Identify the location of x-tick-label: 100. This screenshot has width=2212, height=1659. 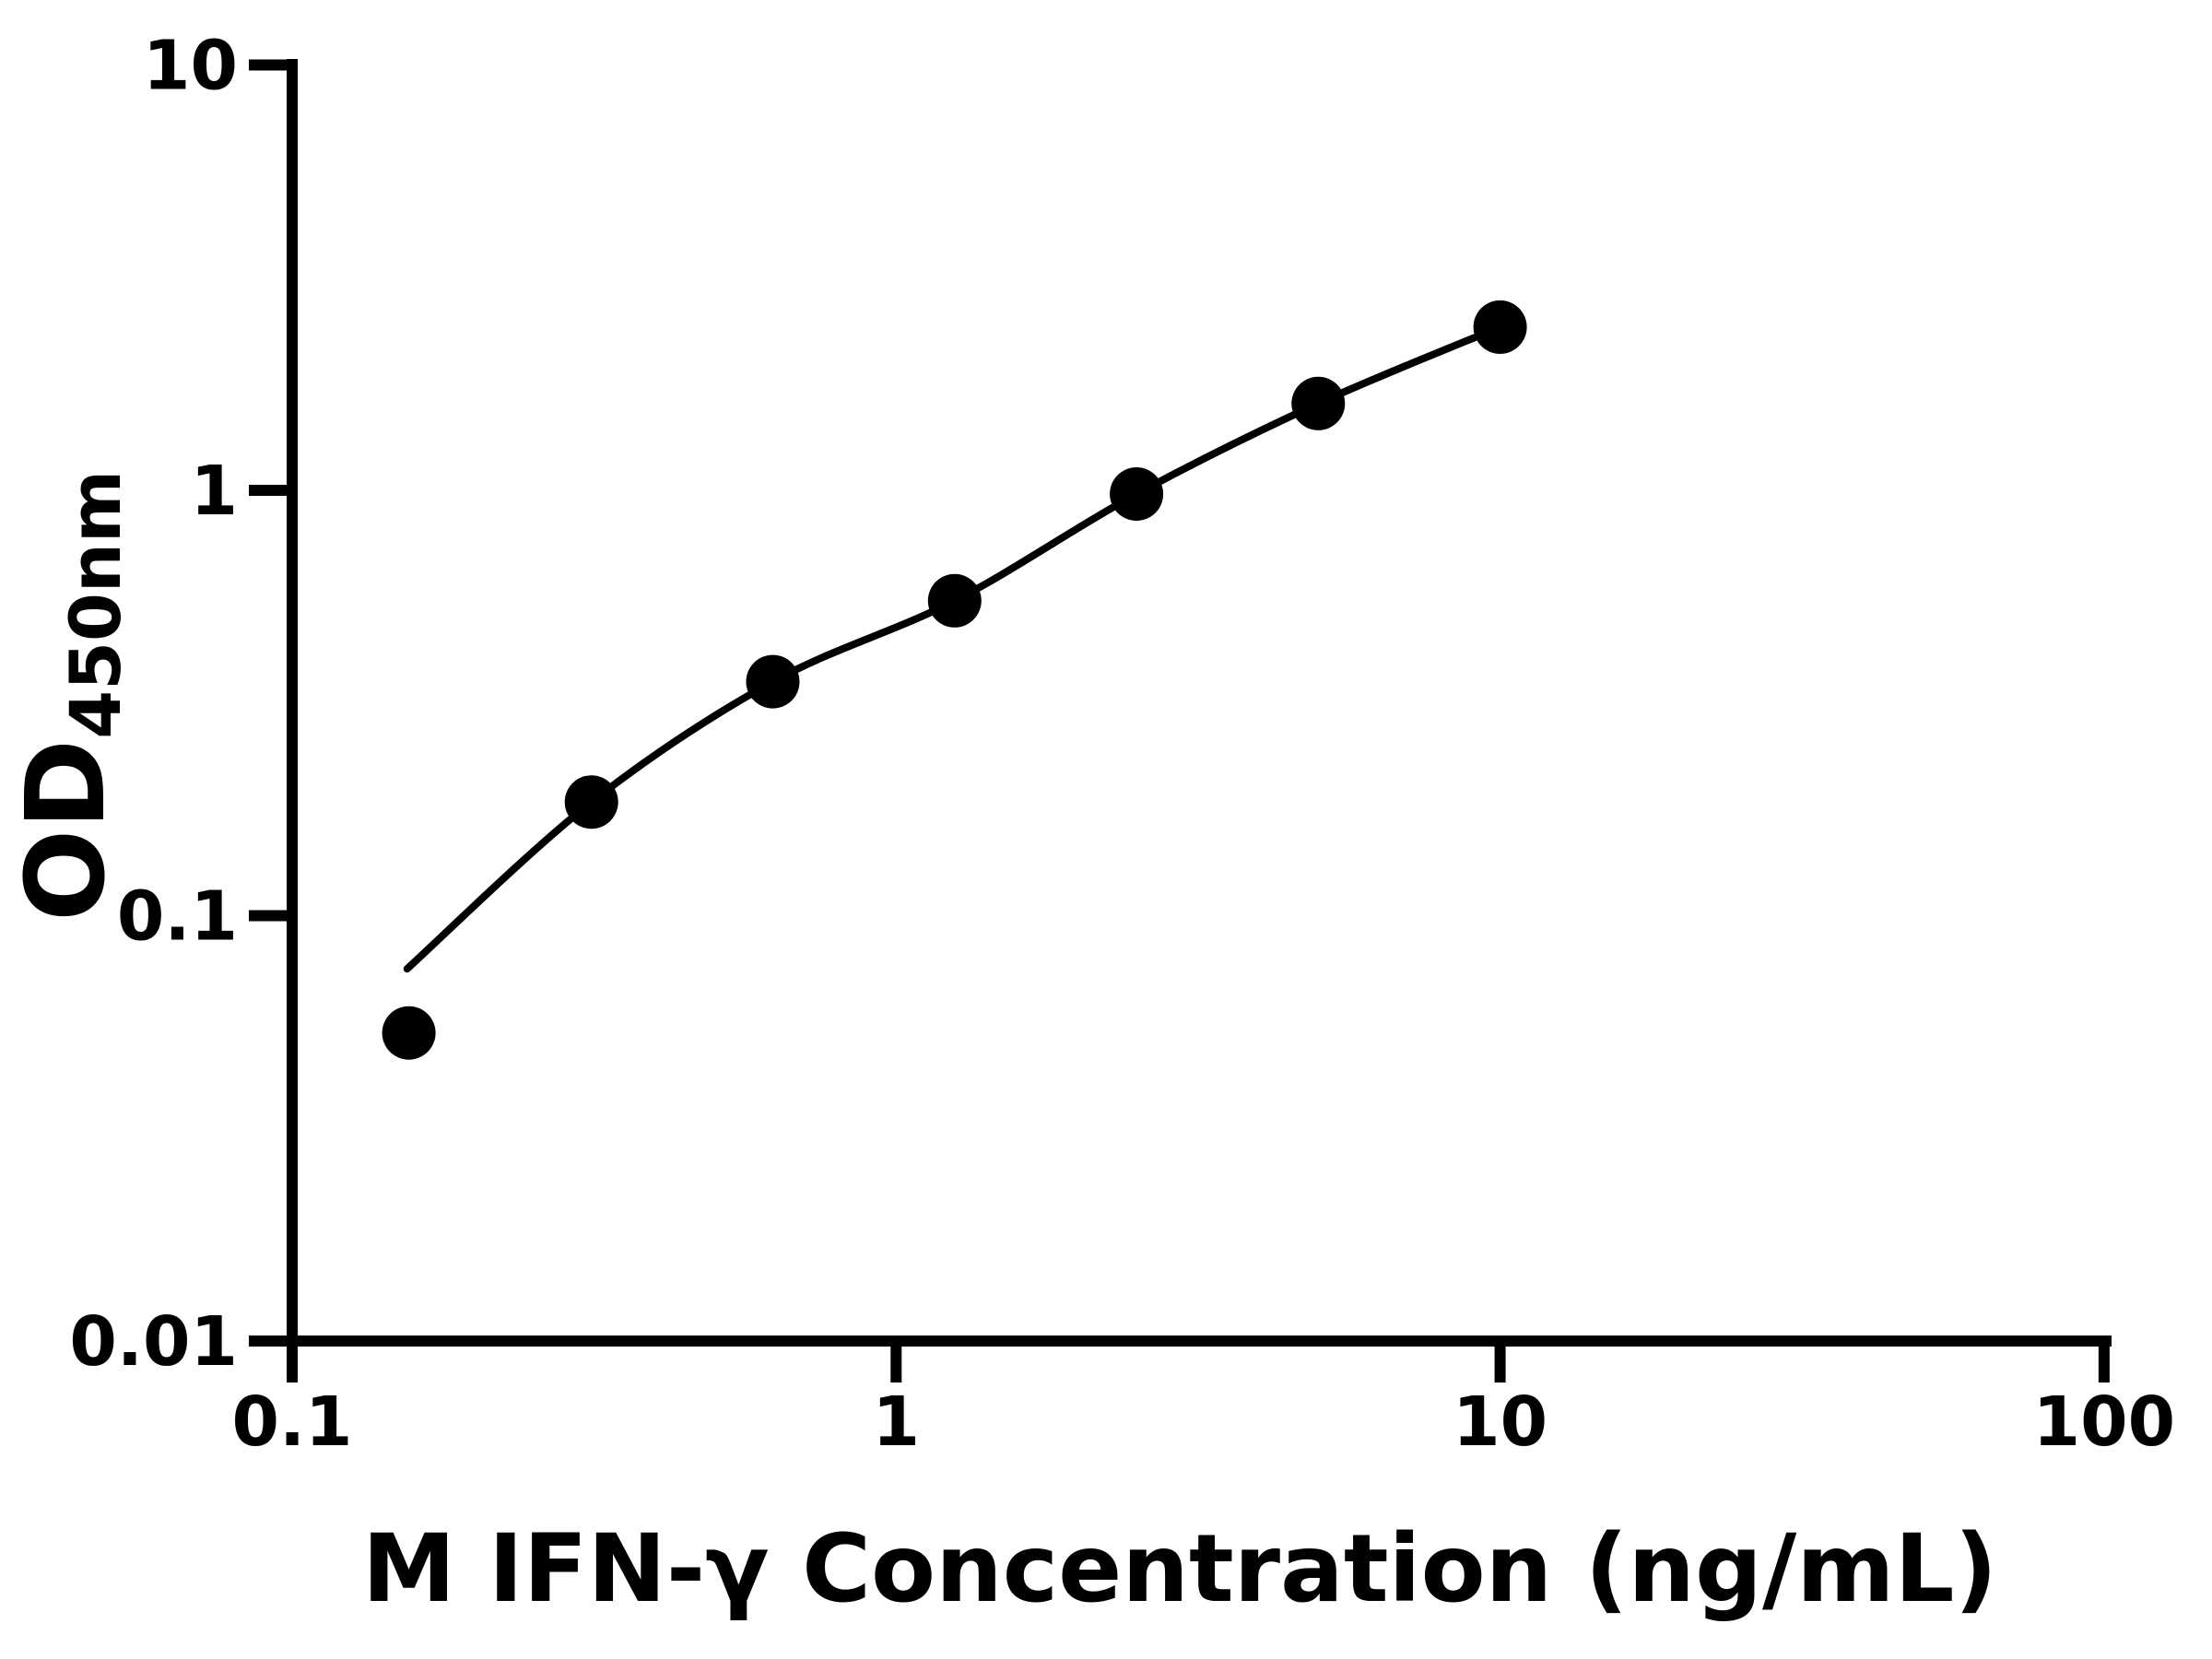
(2104, 1422).